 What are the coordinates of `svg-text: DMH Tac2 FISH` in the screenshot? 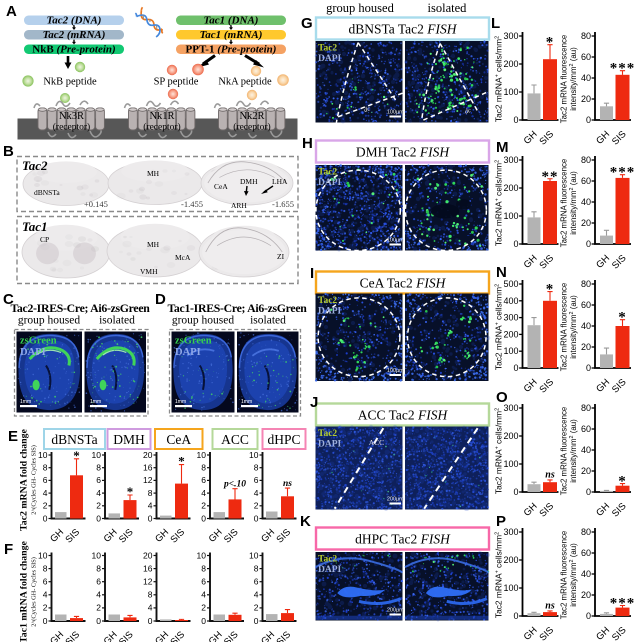 It's located at (403, 152).